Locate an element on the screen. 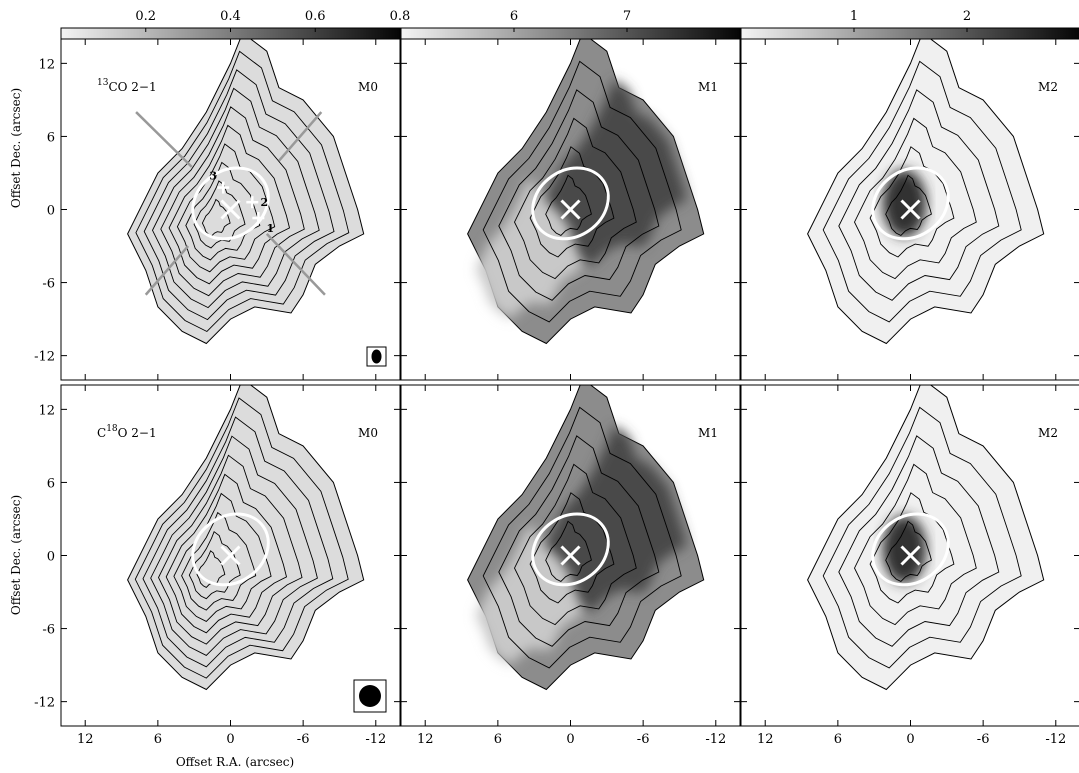 Image resolution: width=1079 pixels, height=773 pixels. panel-row2-m1: 12 6 0 -6 -12 M1 is located at coordinates (570, 565).